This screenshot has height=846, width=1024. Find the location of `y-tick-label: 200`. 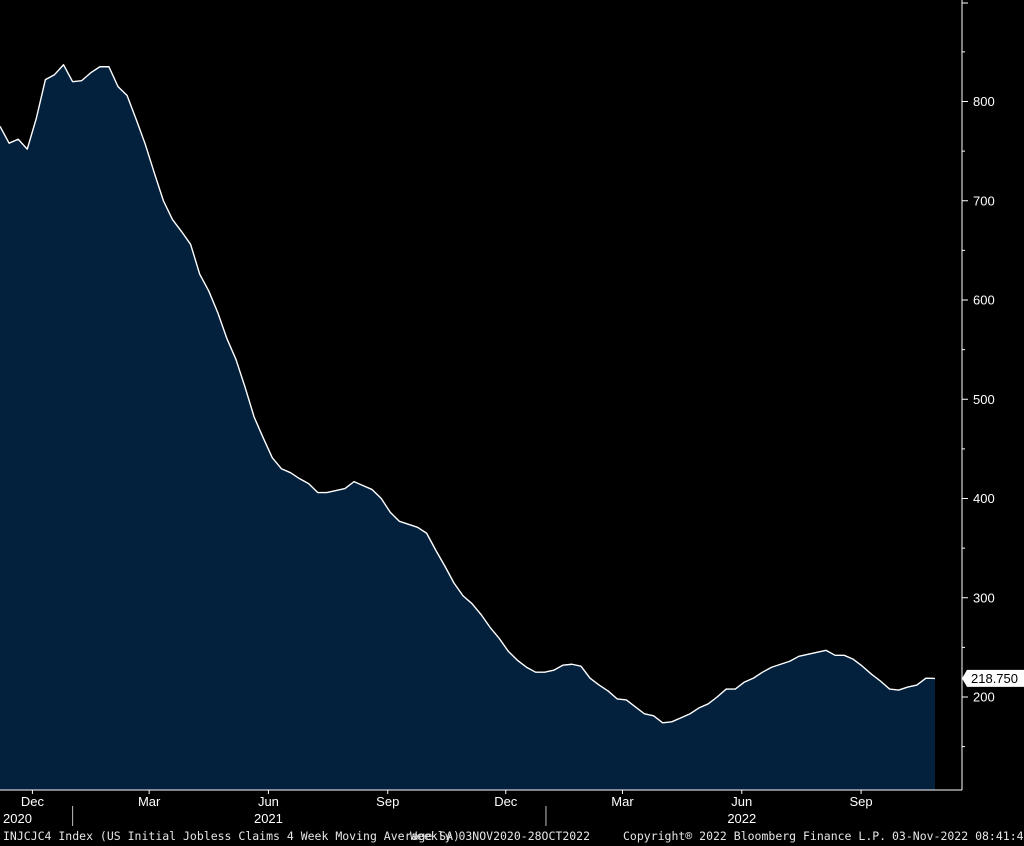

y-tick-label: 200 is located at coordinates (984, 697).